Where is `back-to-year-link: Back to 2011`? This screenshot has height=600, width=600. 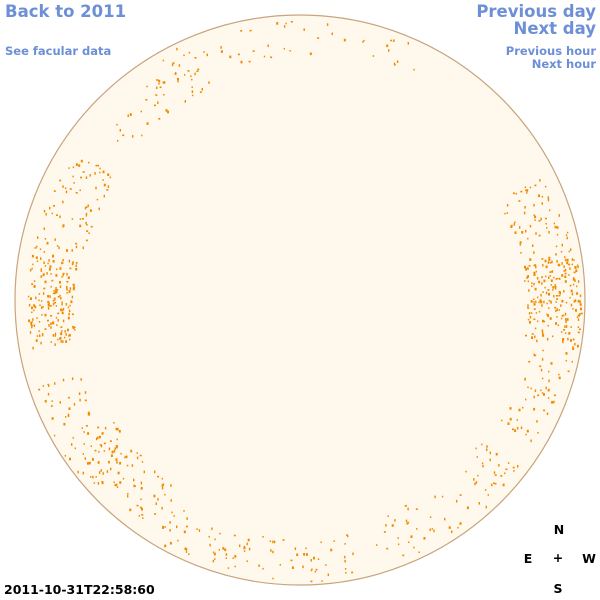 back-to-year-link: Back to 2011 is located at coordinates (66, 11).